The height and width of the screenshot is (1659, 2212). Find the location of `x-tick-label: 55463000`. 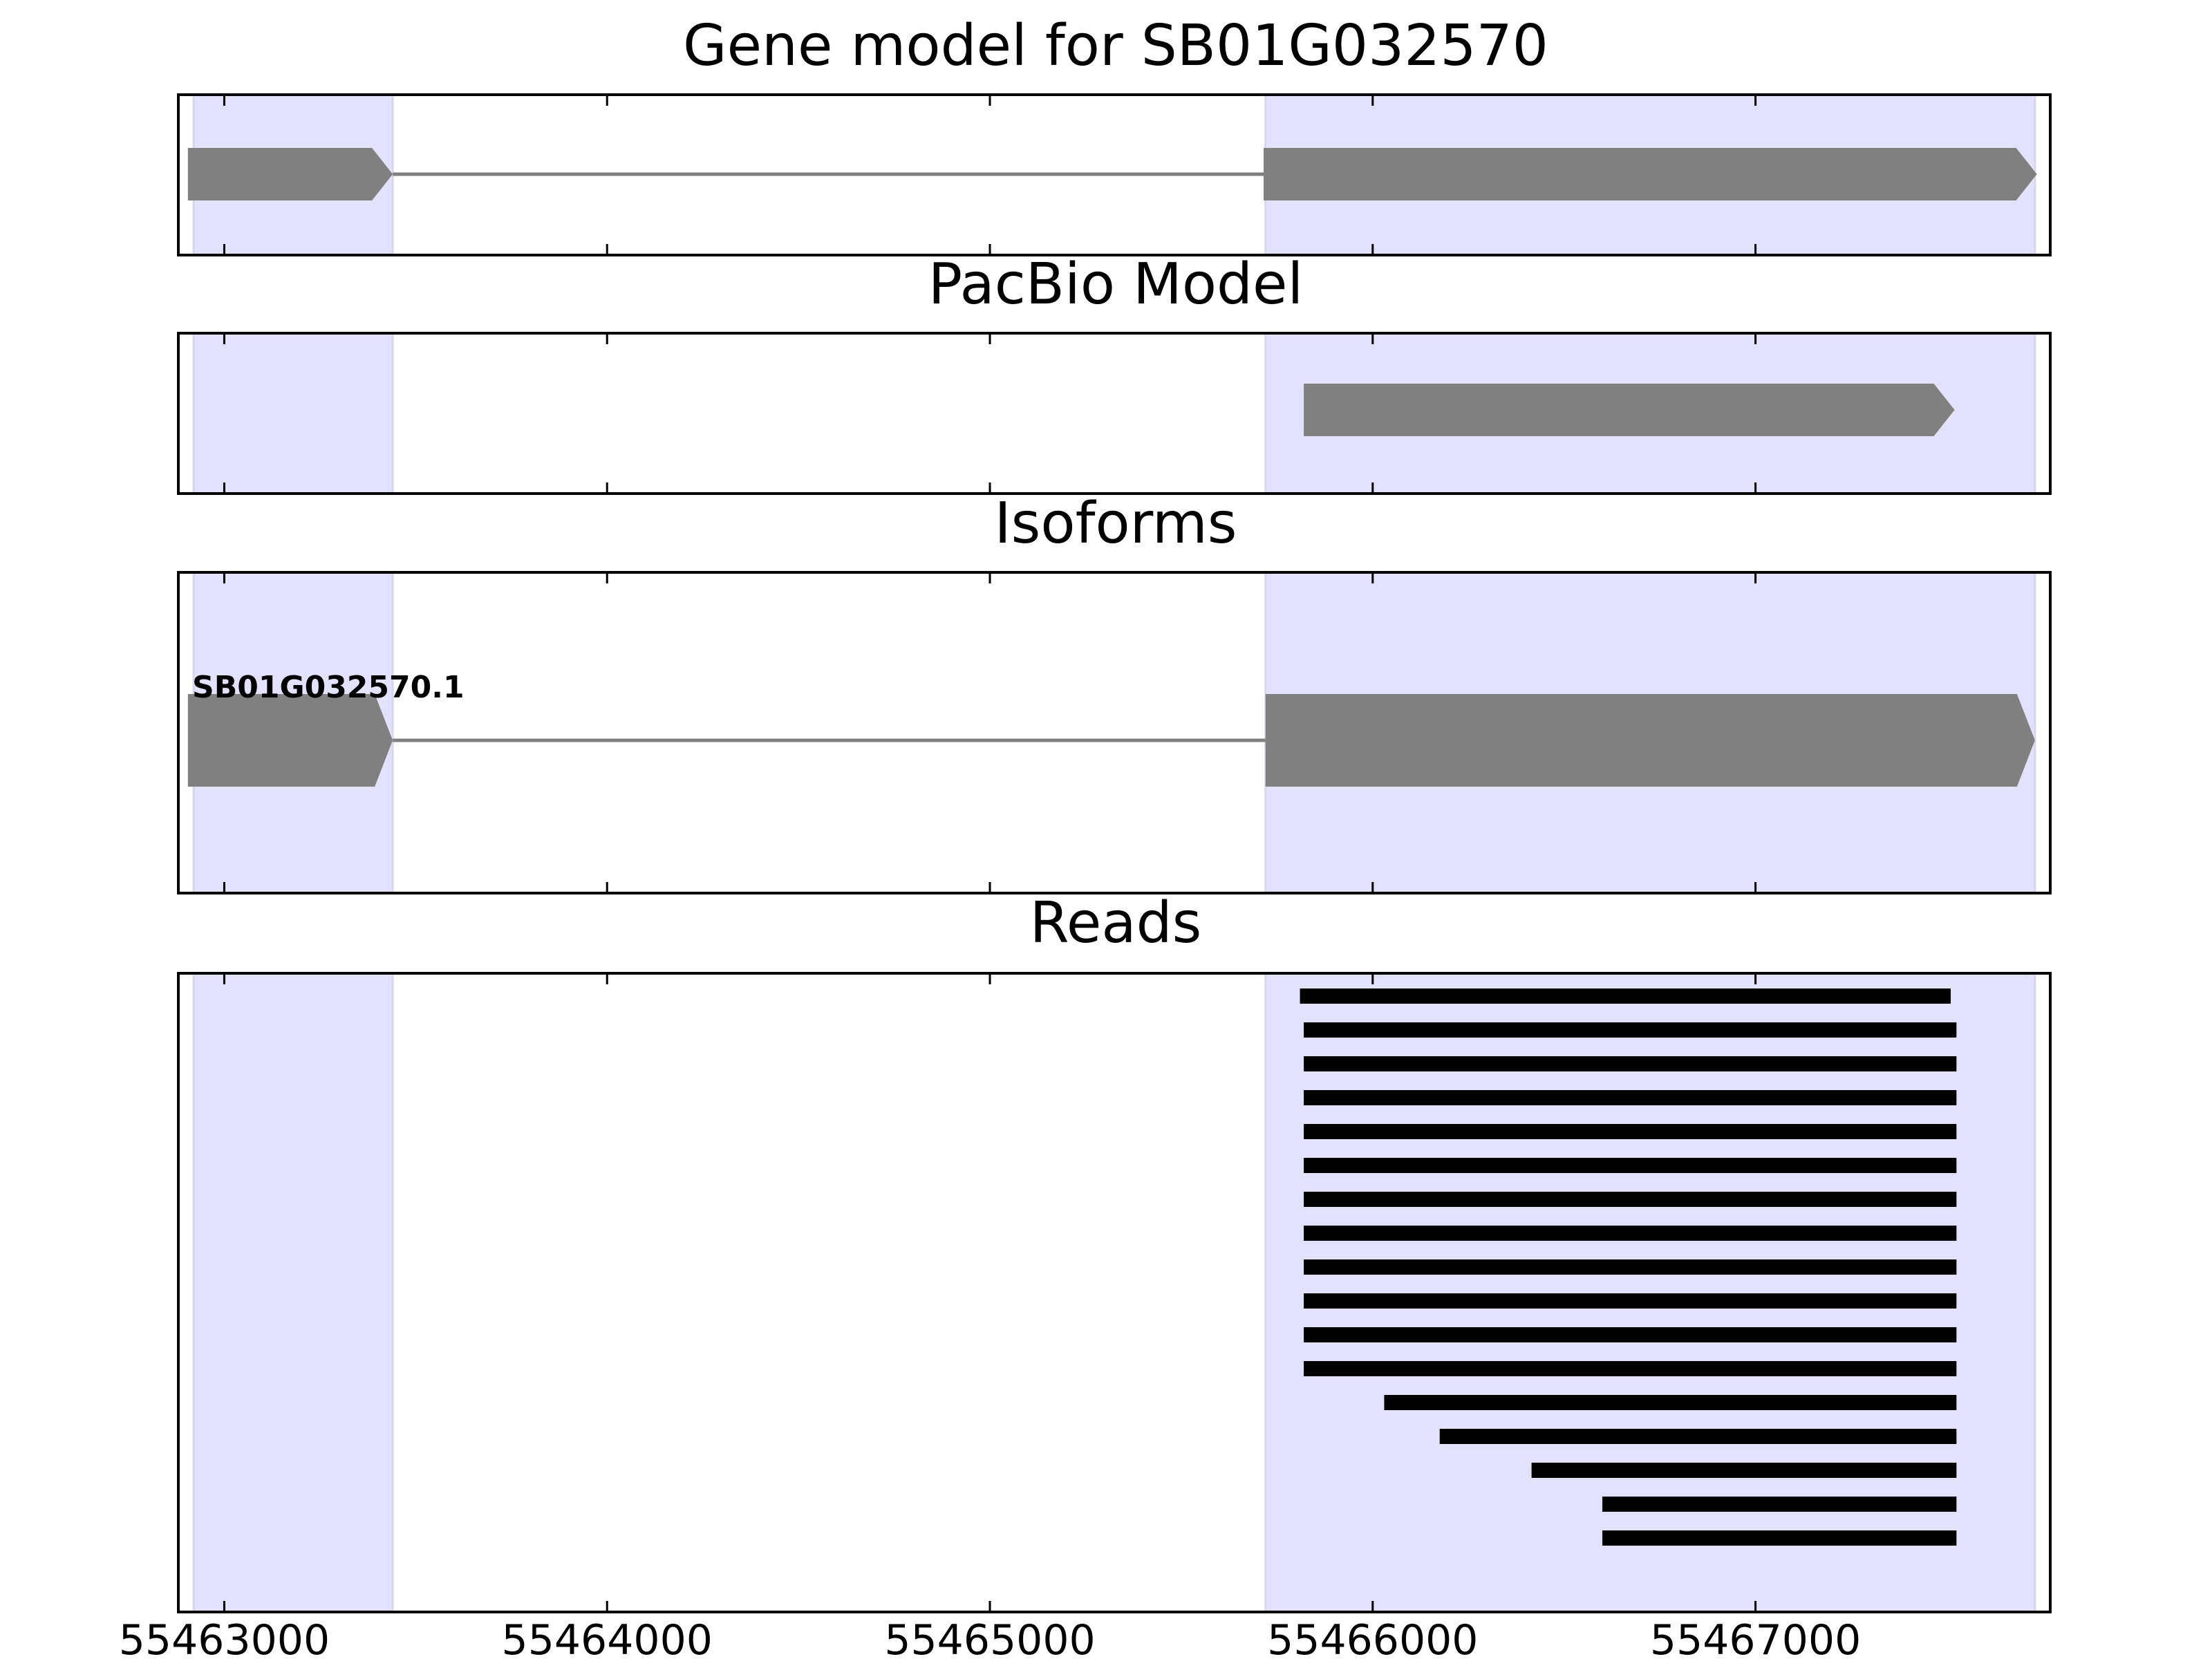

x-tick-label: 55463000 is located at coordinates (225, 1638).